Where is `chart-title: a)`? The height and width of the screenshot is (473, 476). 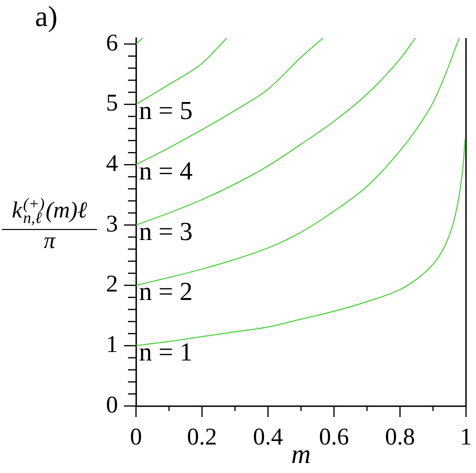 chart-title: a) is located at coordinates (46, 17).